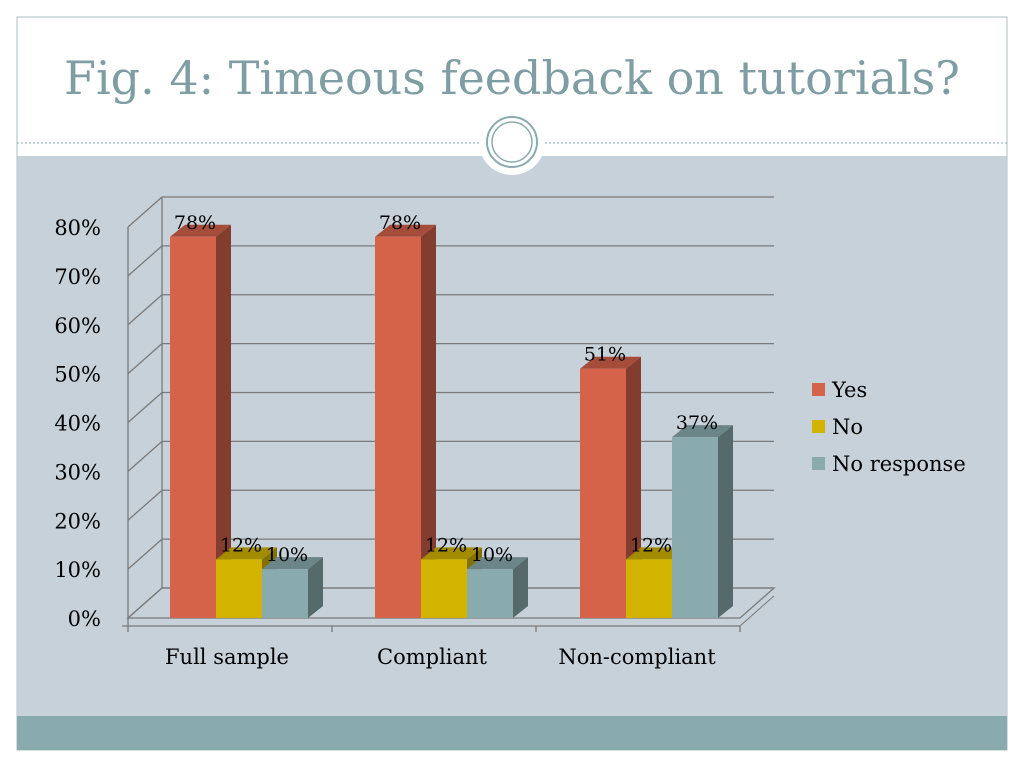 The image size is (1024, 768). What do you see at coordinates (849, 390) in the screenshot?
I see `legend-label: Yes` at bounding box center [849, 390].